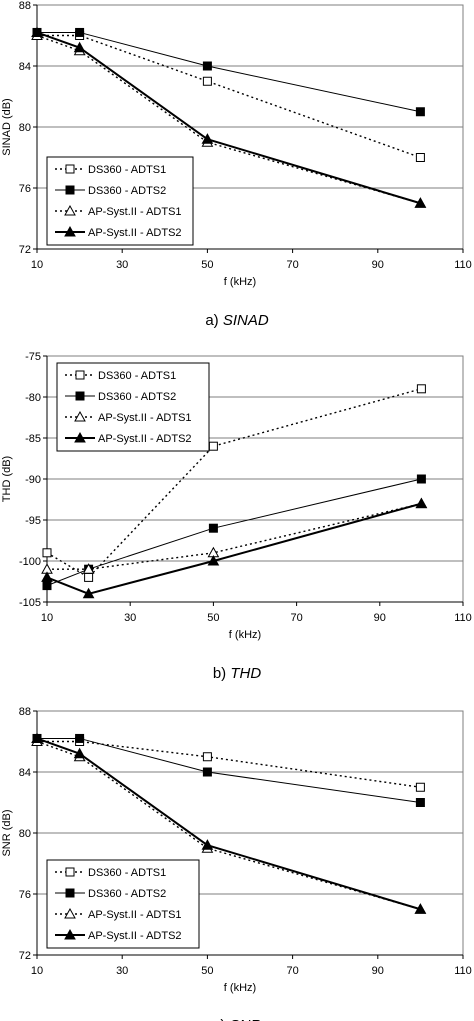 This screenshot has height=1021, width=474. What do you see at coordinates (7, 832) in the screenshot?
I see `y-axis-label: SNR (dB)` at bounding box center [7, 832].